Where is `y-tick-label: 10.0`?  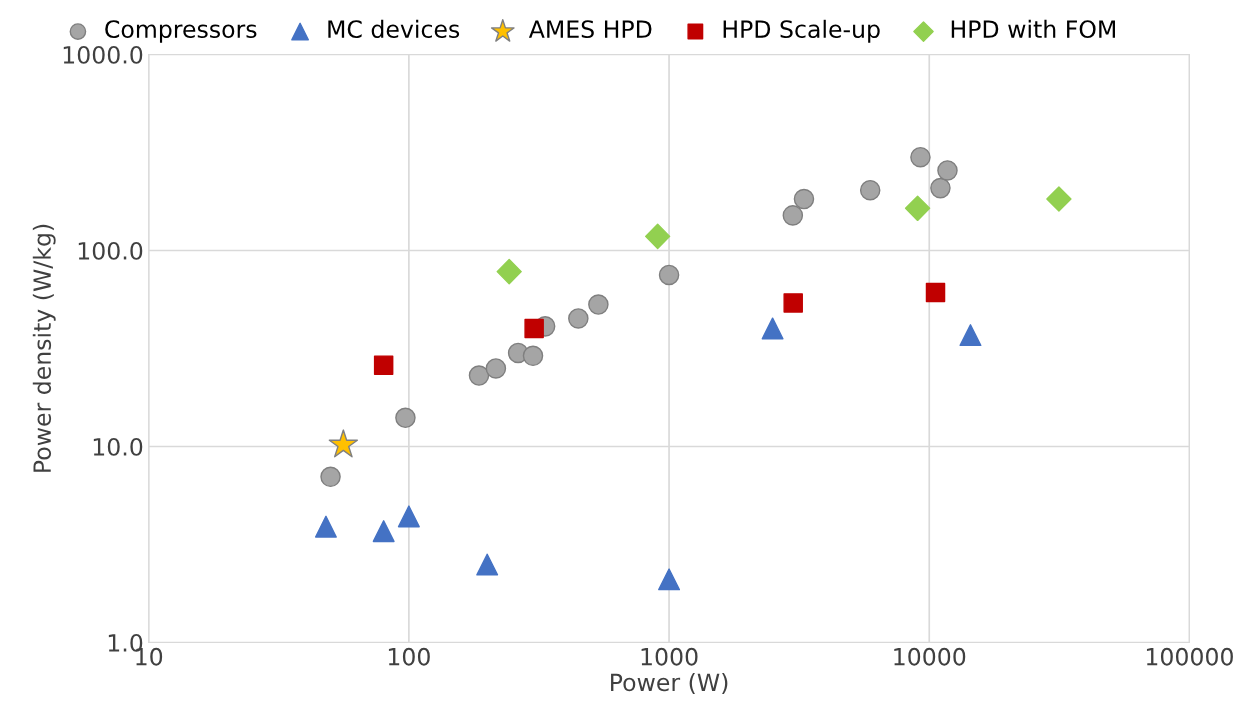 y-tick-label: 10.0 is located at coordinates (118, 446).